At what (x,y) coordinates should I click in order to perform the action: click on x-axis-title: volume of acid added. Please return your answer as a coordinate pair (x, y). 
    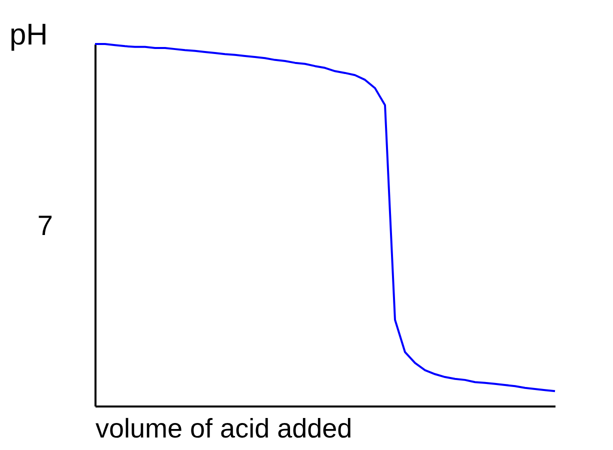
    Looking at the image, I should click on (224, 429).